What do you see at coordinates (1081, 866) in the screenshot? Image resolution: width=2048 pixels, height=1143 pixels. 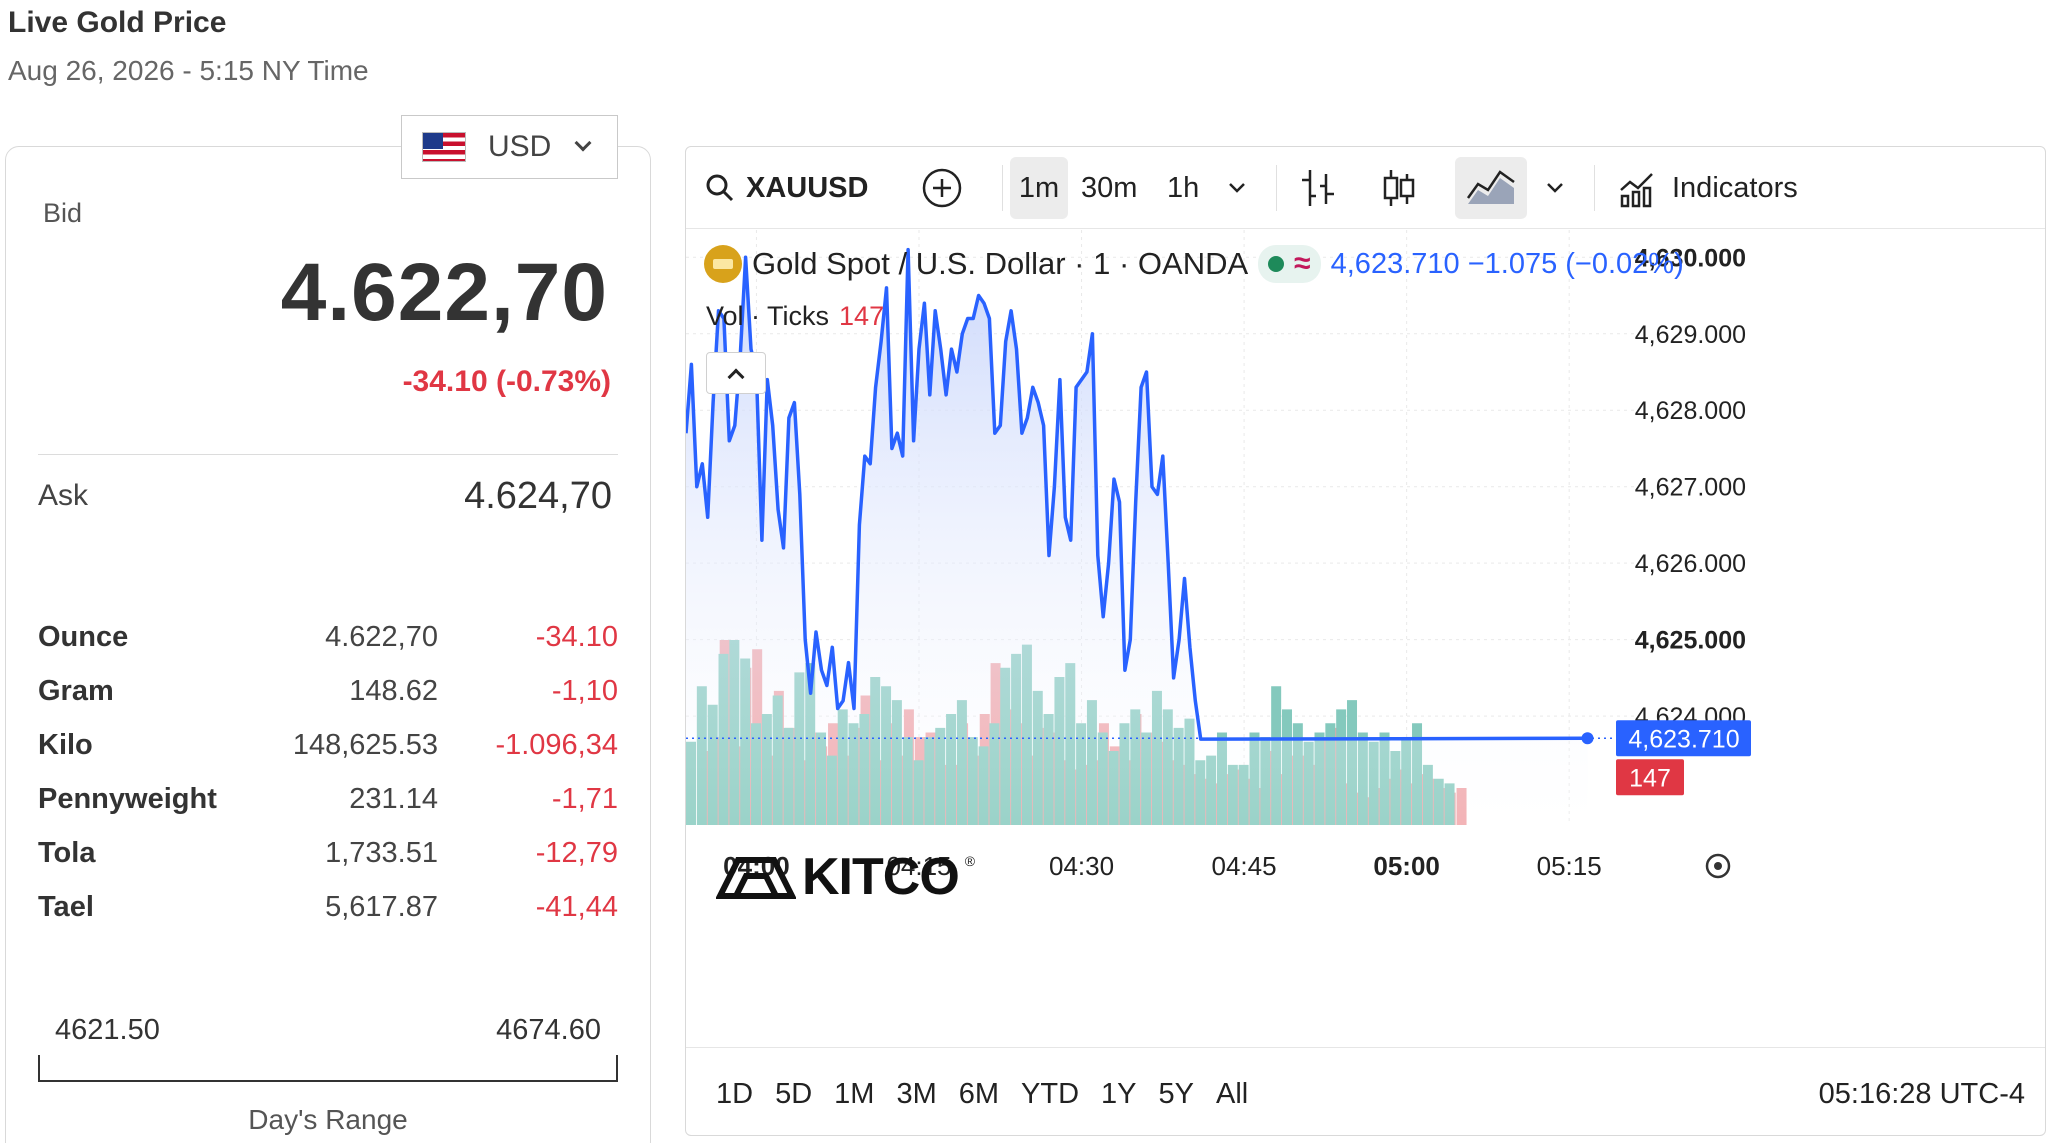 I see `x-tick-label: 04:30` at bounding box center [1081, 866].